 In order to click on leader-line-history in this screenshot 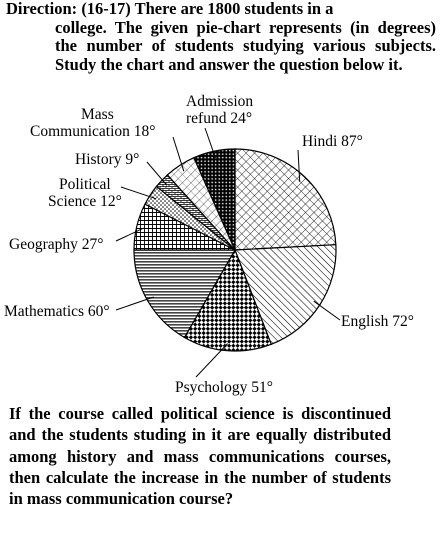, I will do `click(157, 173)`.